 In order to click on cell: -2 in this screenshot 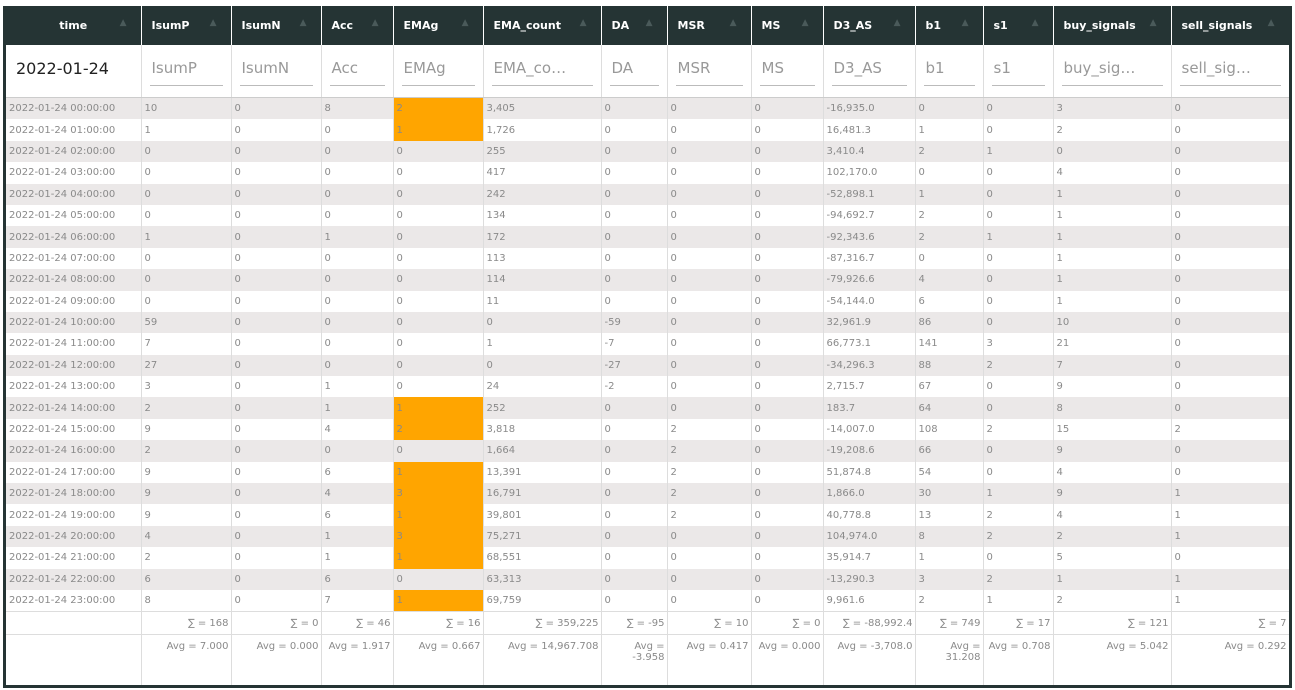, I will do `click(634, 387)`.